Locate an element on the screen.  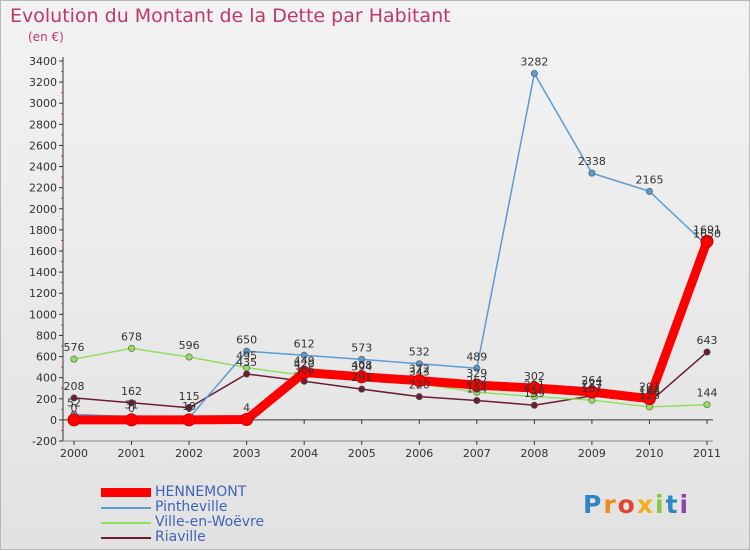
y-tick-label: 2800 is located at coordinates (43, 124).